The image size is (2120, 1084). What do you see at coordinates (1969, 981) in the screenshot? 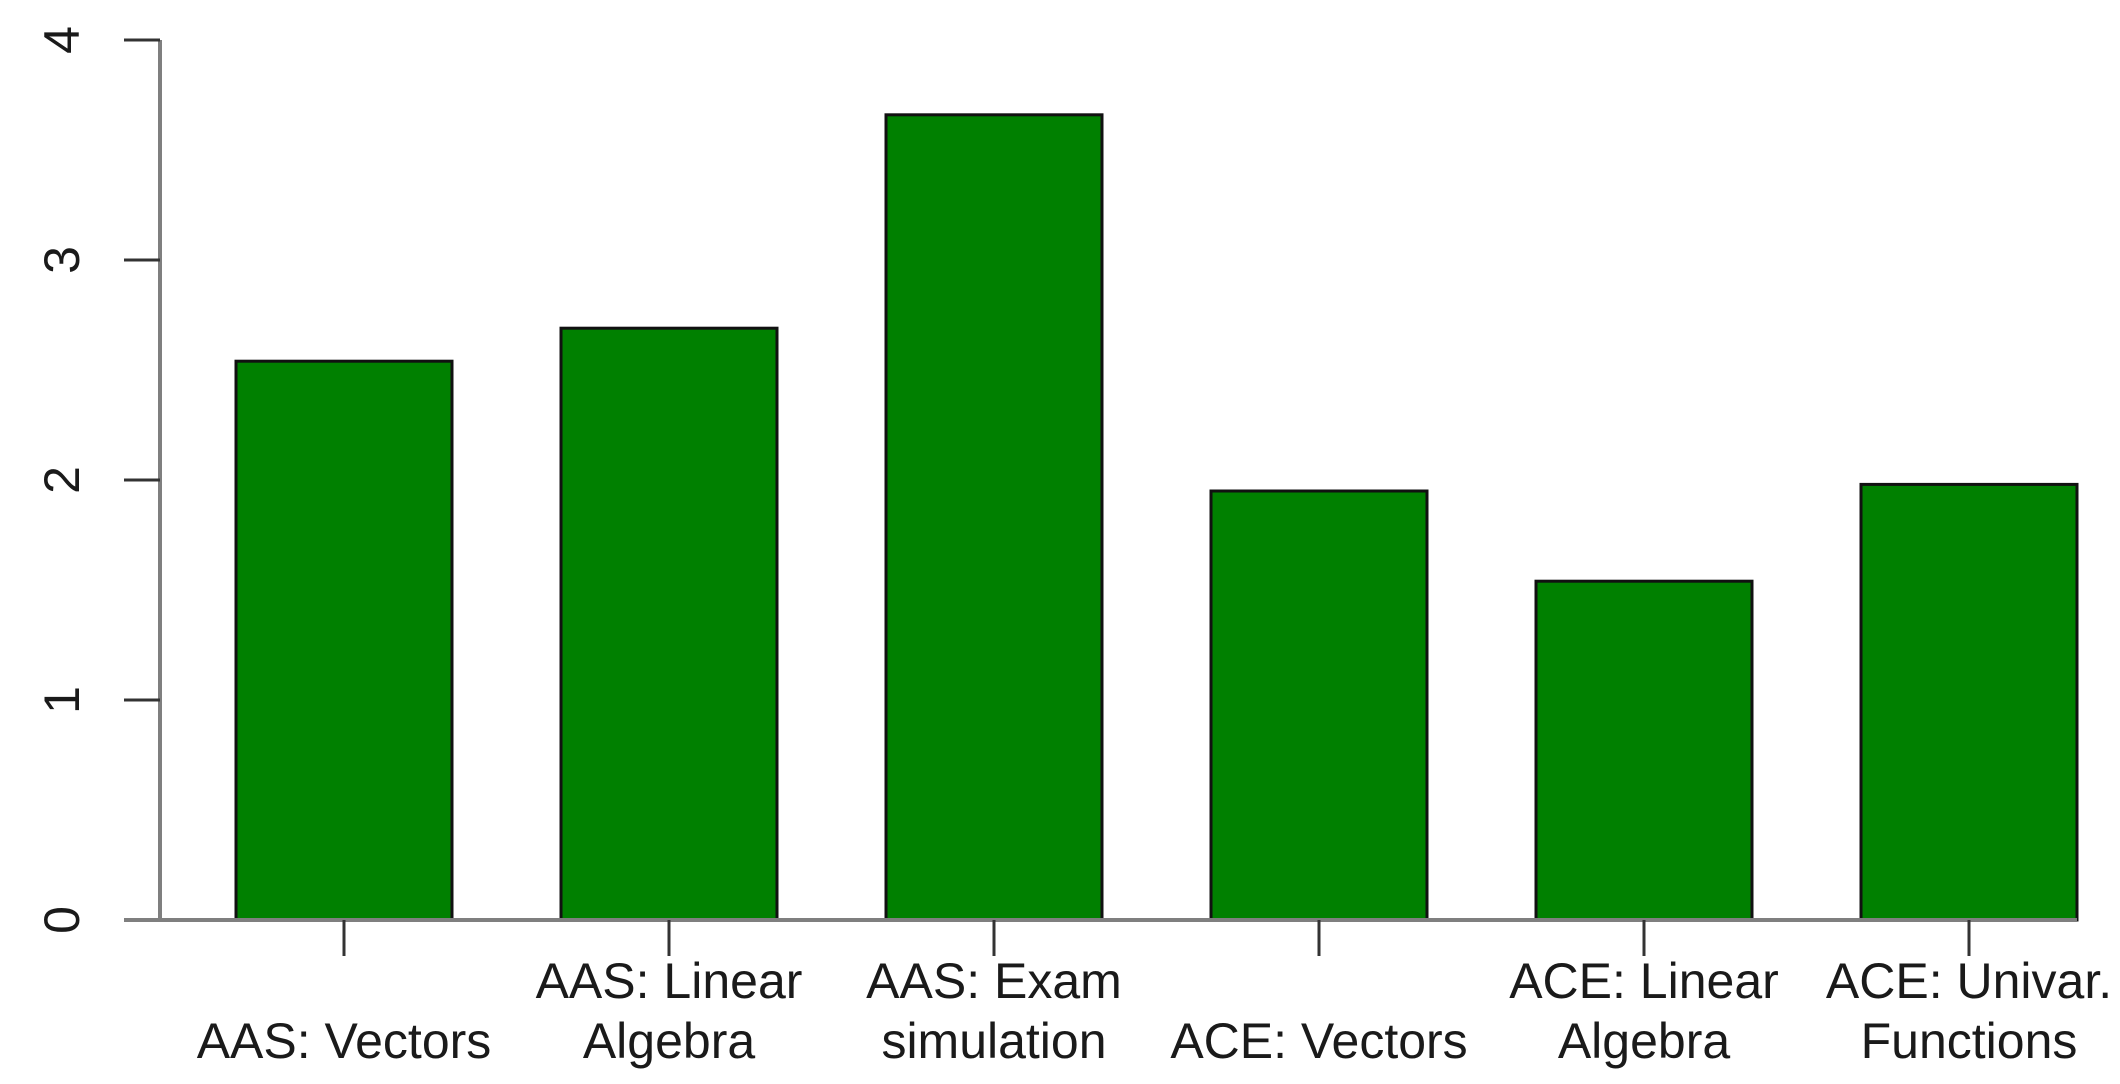
I see `x-tick-label: ACE: Univar.` at bounding box center [1969, 981].